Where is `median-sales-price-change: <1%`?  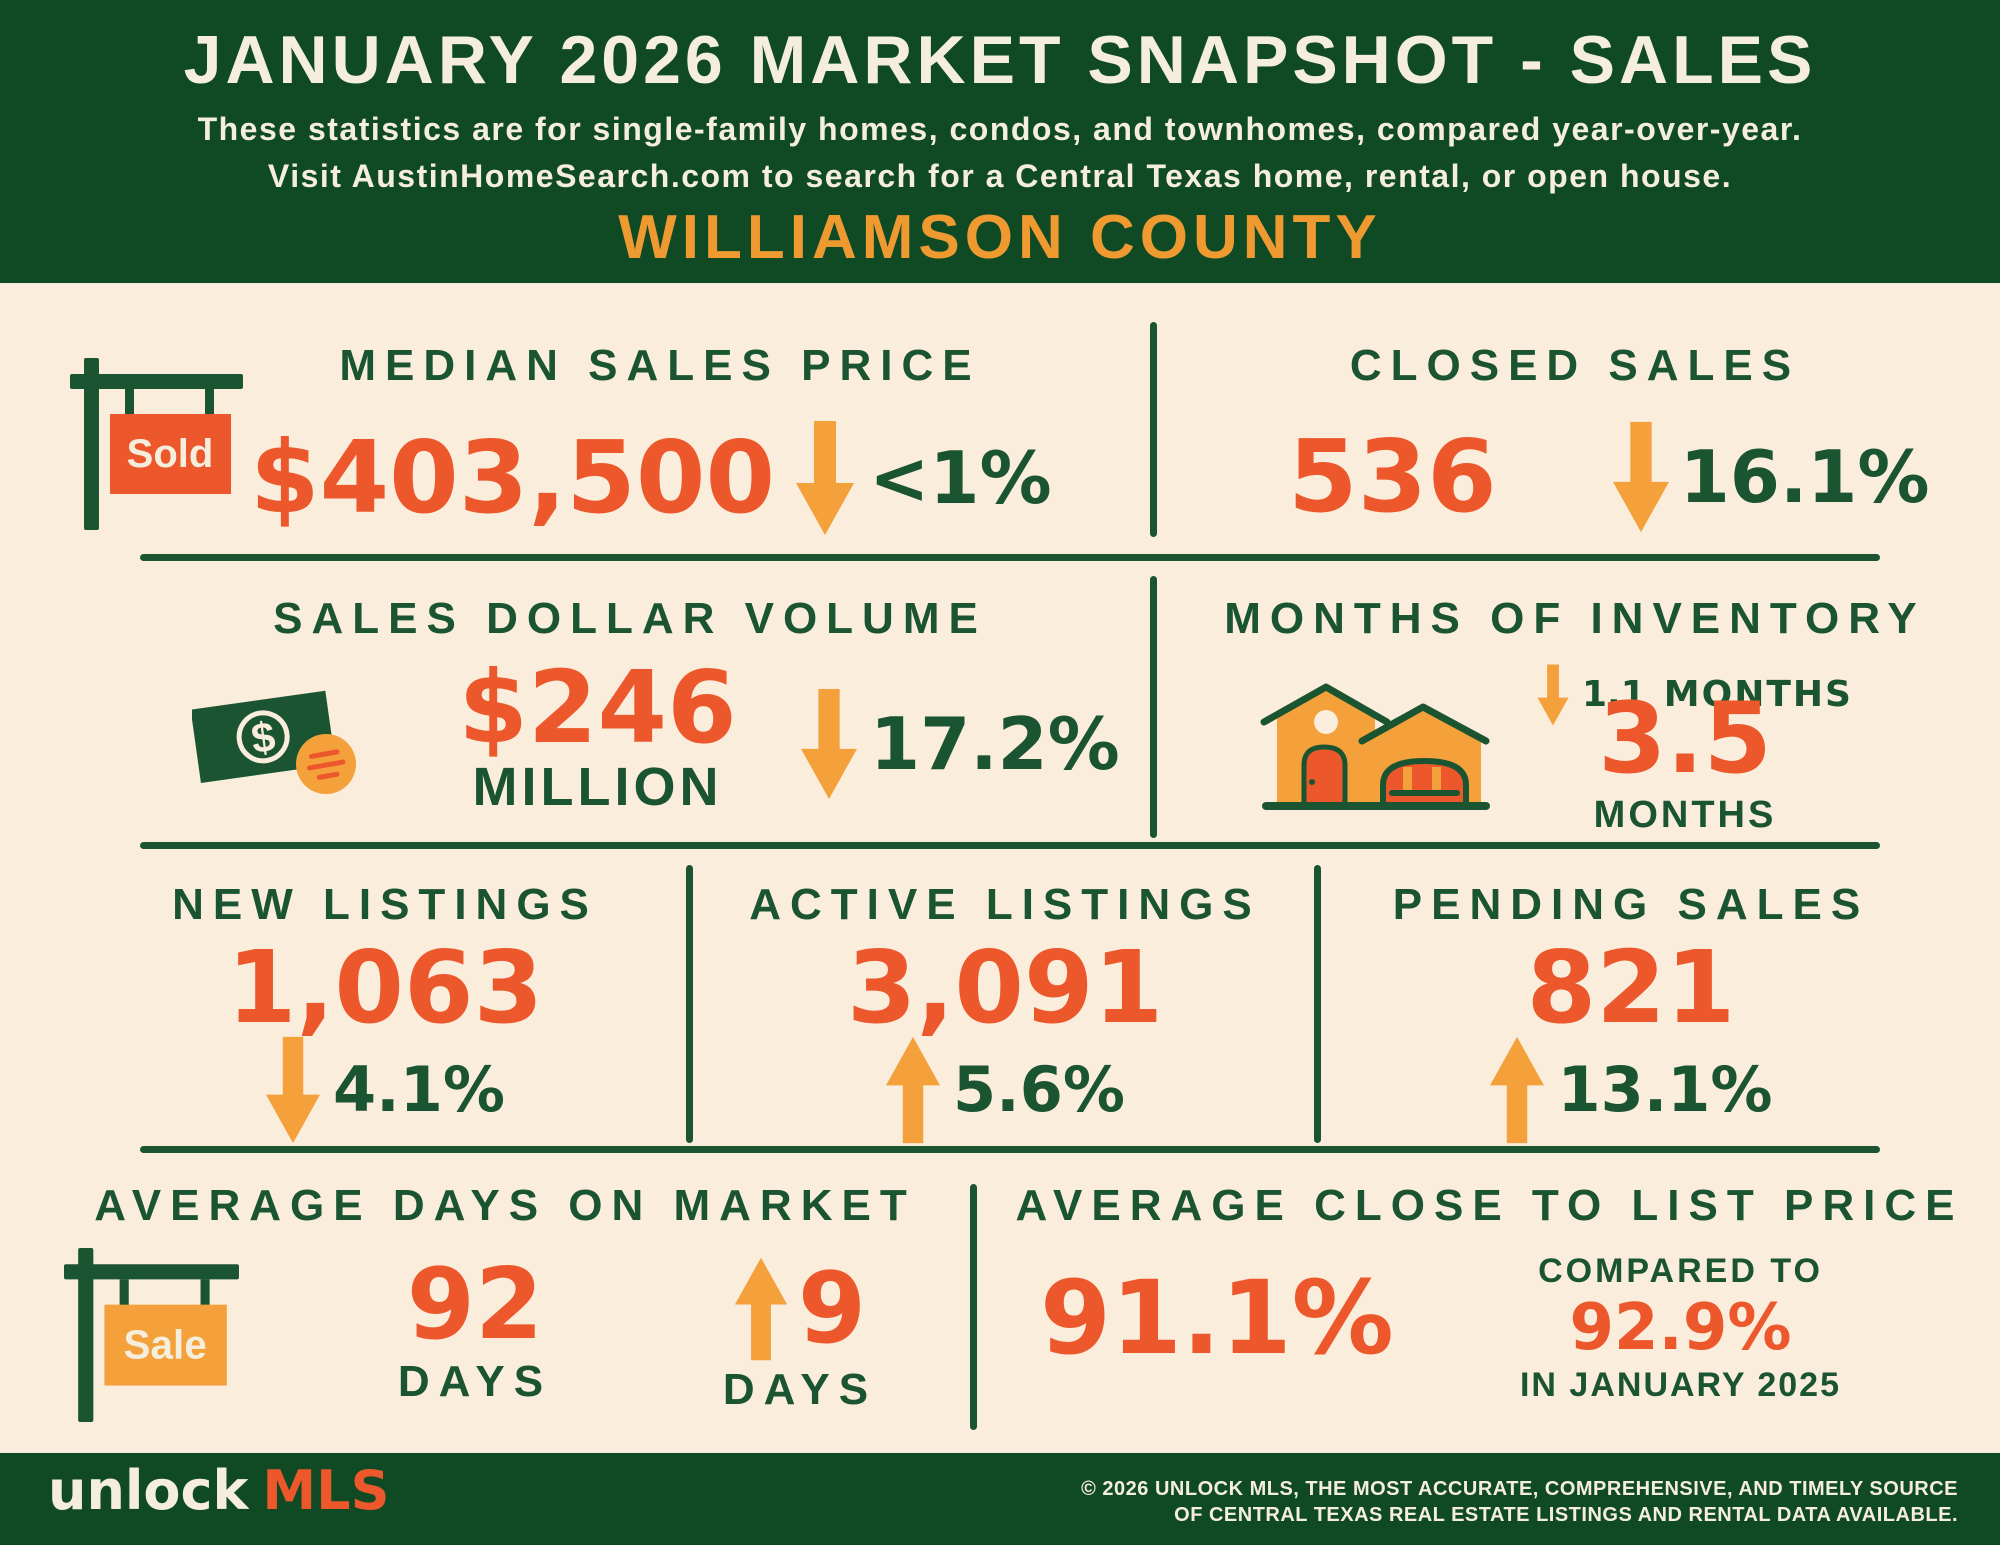 median-sales-price-change: <1% is located at coordinates (960, 478).